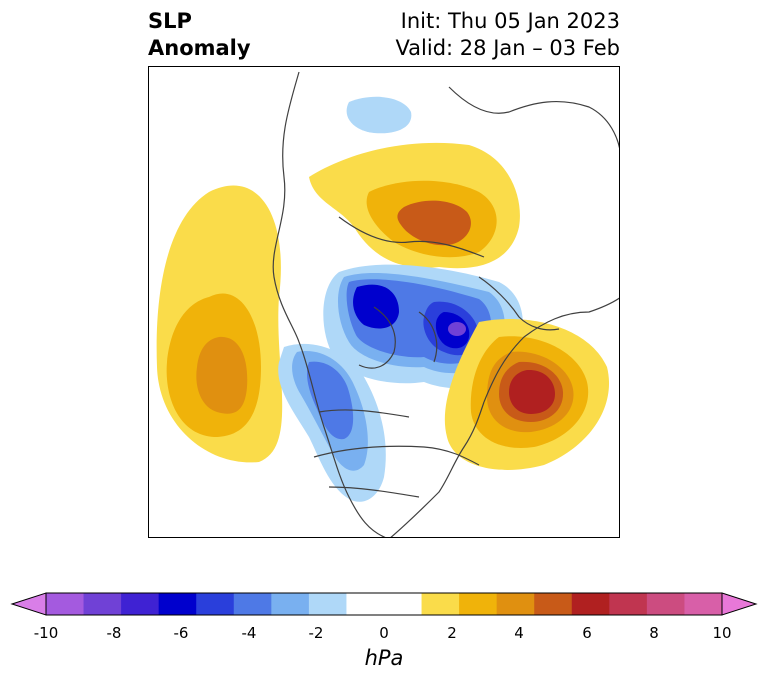  I want to click on tick-label: -2, so click(316, 633).